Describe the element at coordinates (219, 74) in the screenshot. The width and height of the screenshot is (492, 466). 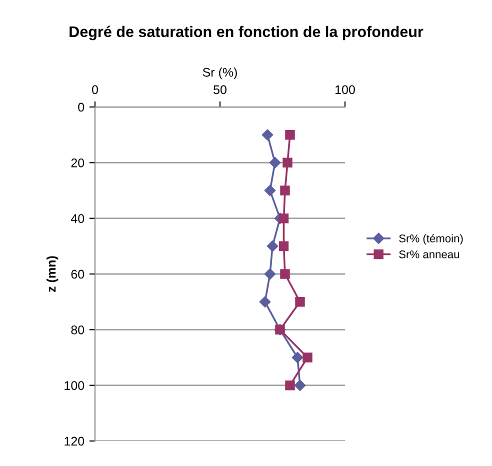
I see `x-axis-title: Sr (%)` at that location.